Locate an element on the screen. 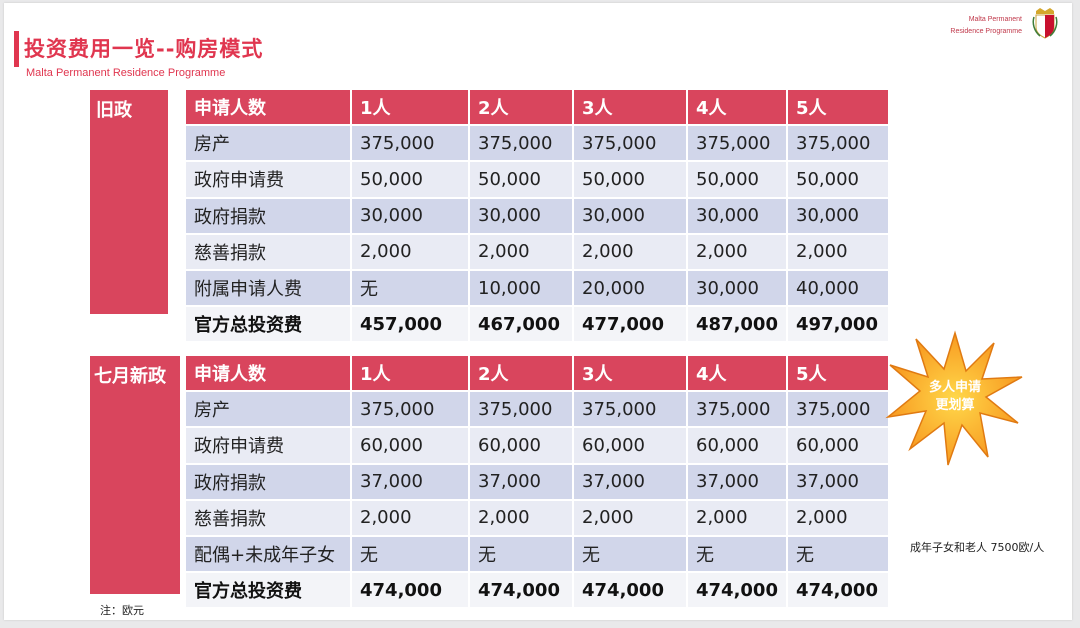 This screenshot has height=628, width=1080. total-cell: 497,000 is located at coordinates (838, 325).